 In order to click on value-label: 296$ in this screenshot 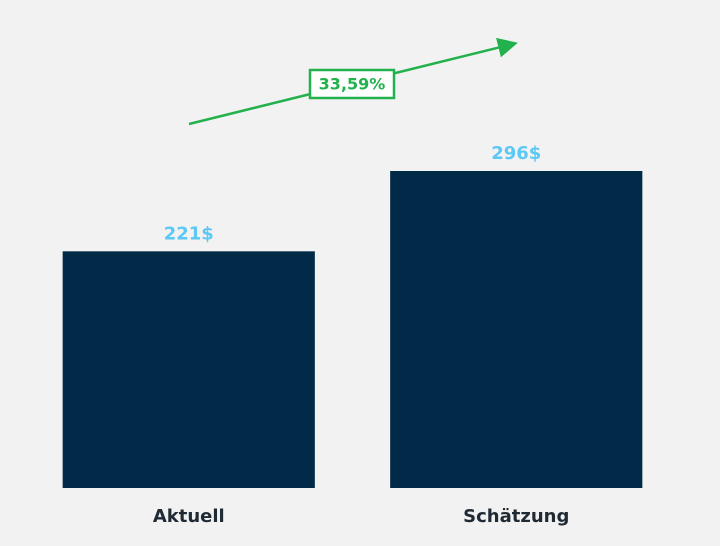, I will do `click(516, 153)`.